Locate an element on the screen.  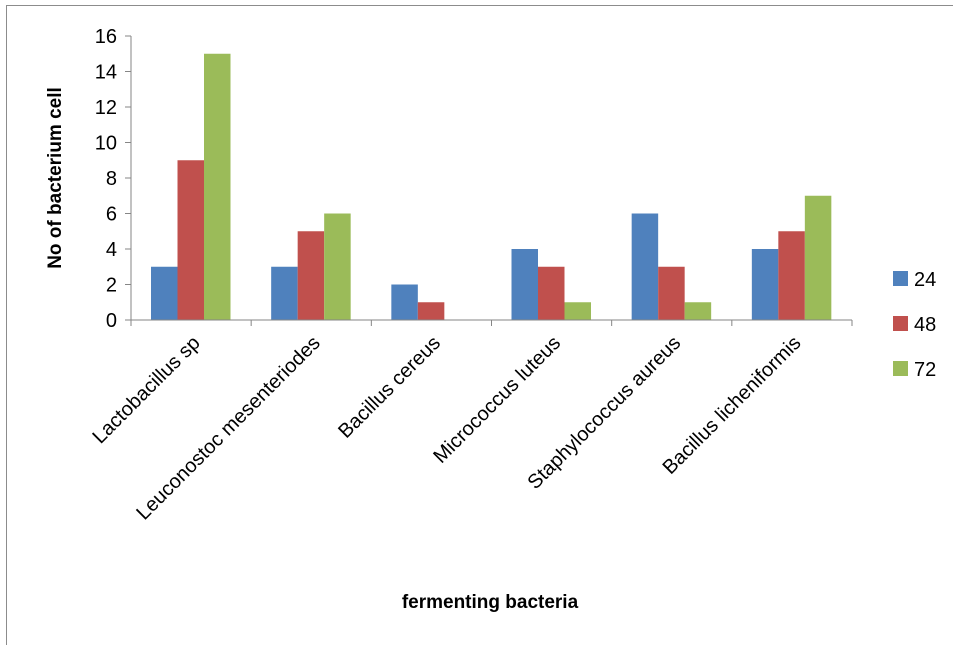
y-tick-label: 14 is located at coordinates (106, 73).